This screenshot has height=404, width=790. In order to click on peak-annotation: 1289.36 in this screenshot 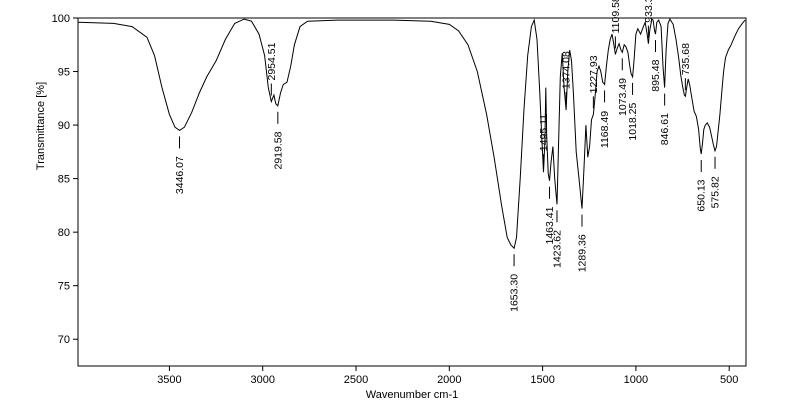, I will do `click(583, 243)`.